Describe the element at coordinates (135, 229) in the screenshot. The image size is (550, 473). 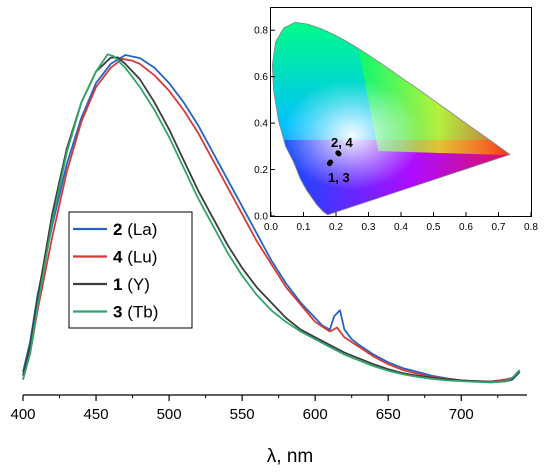
I see `legend-label-2: 2 (La)` at that location.